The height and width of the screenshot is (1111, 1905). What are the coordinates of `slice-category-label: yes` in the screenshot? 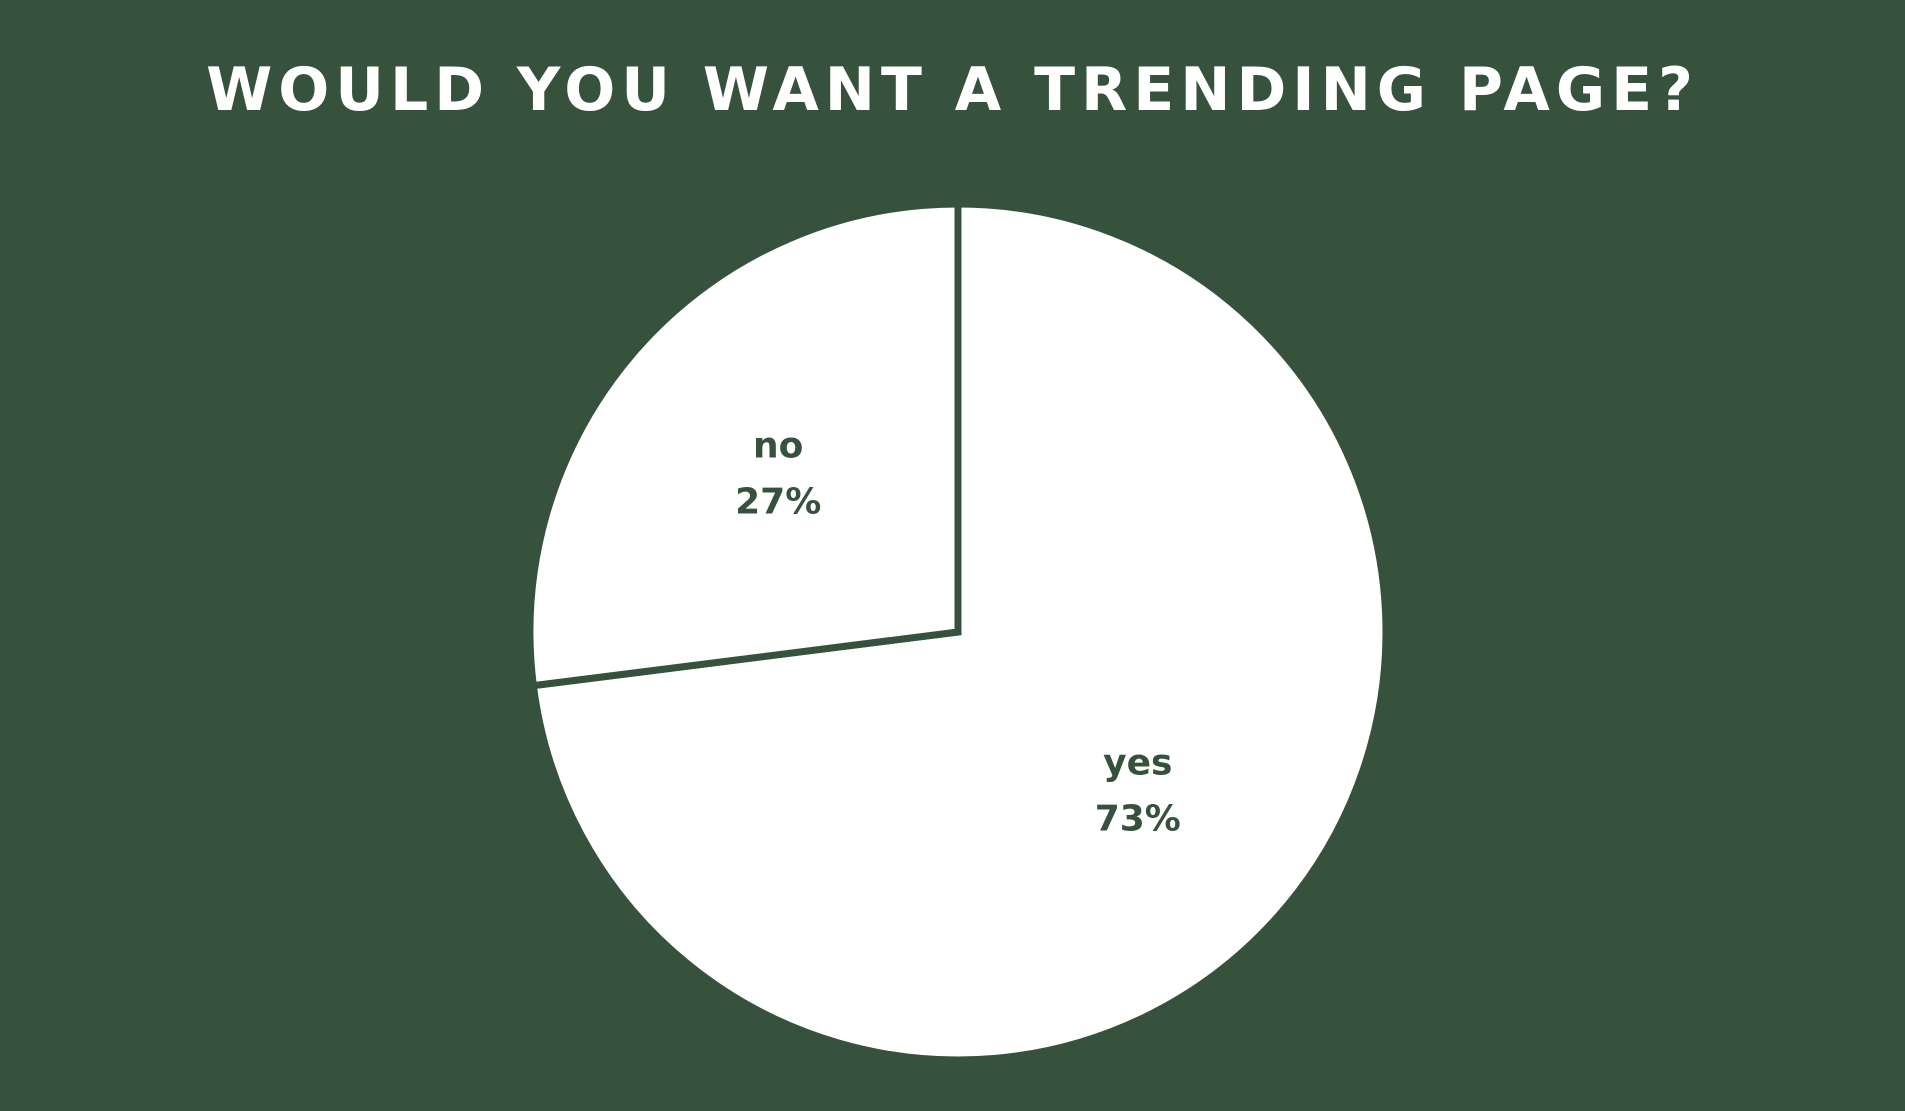 It's located at (1137, 763).